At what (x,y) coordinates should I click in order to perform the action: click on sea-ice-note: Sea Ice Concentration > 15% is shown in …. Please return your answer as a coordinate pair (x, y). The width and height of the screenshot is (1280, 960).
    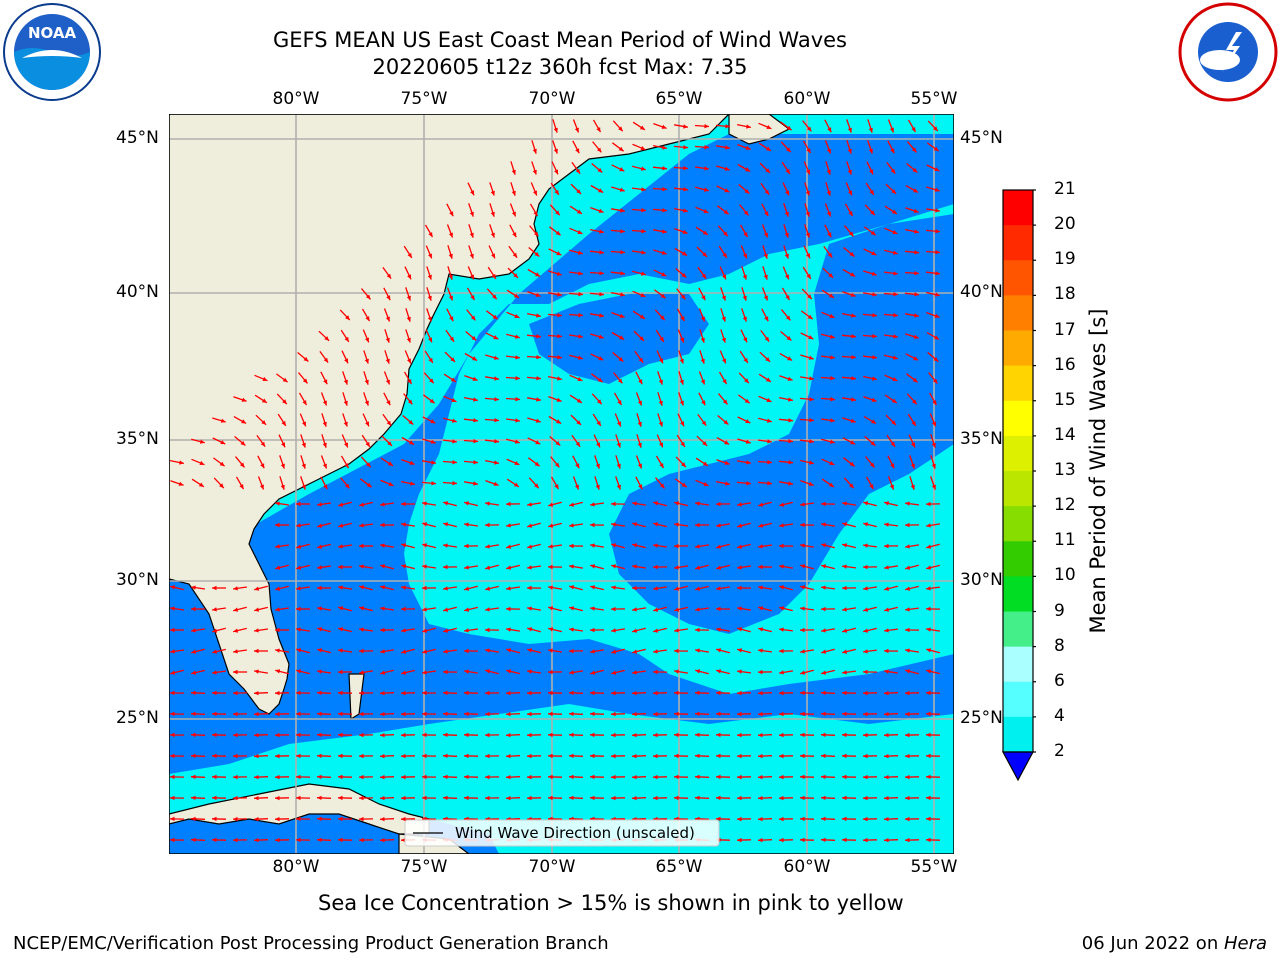
    Looking at the image, I should click on (611, 903).